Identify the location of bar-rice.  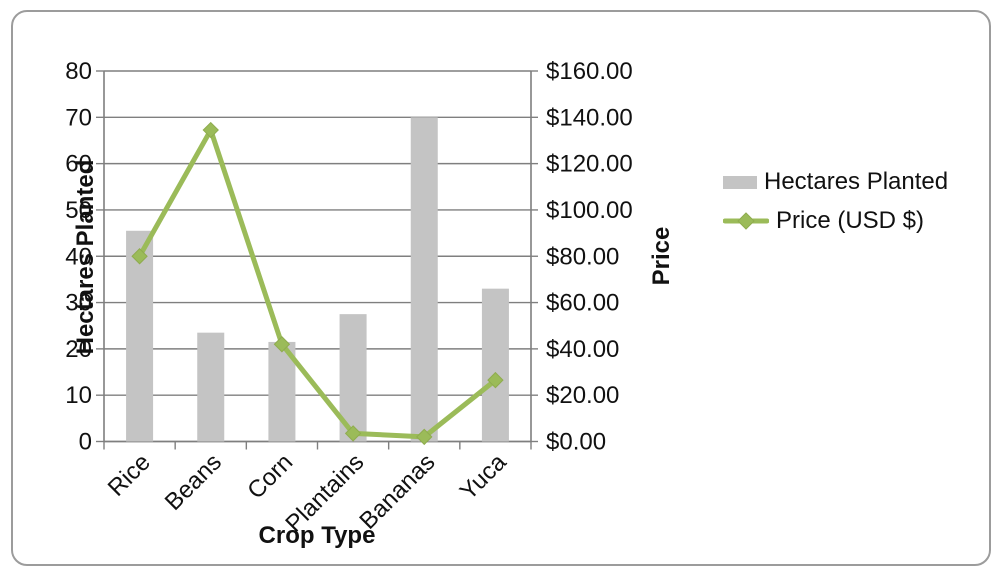
(140, 336).